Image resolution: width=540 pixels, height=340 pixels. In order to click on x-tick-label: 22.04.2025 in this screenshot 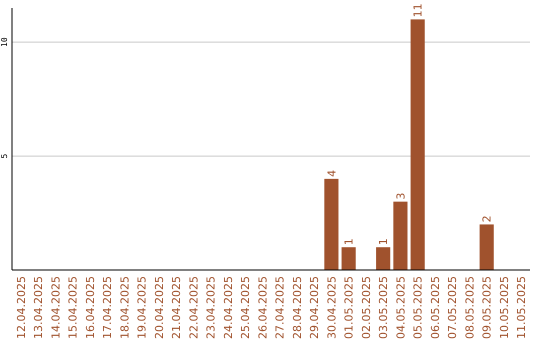, I will do `click(193, 307)`.